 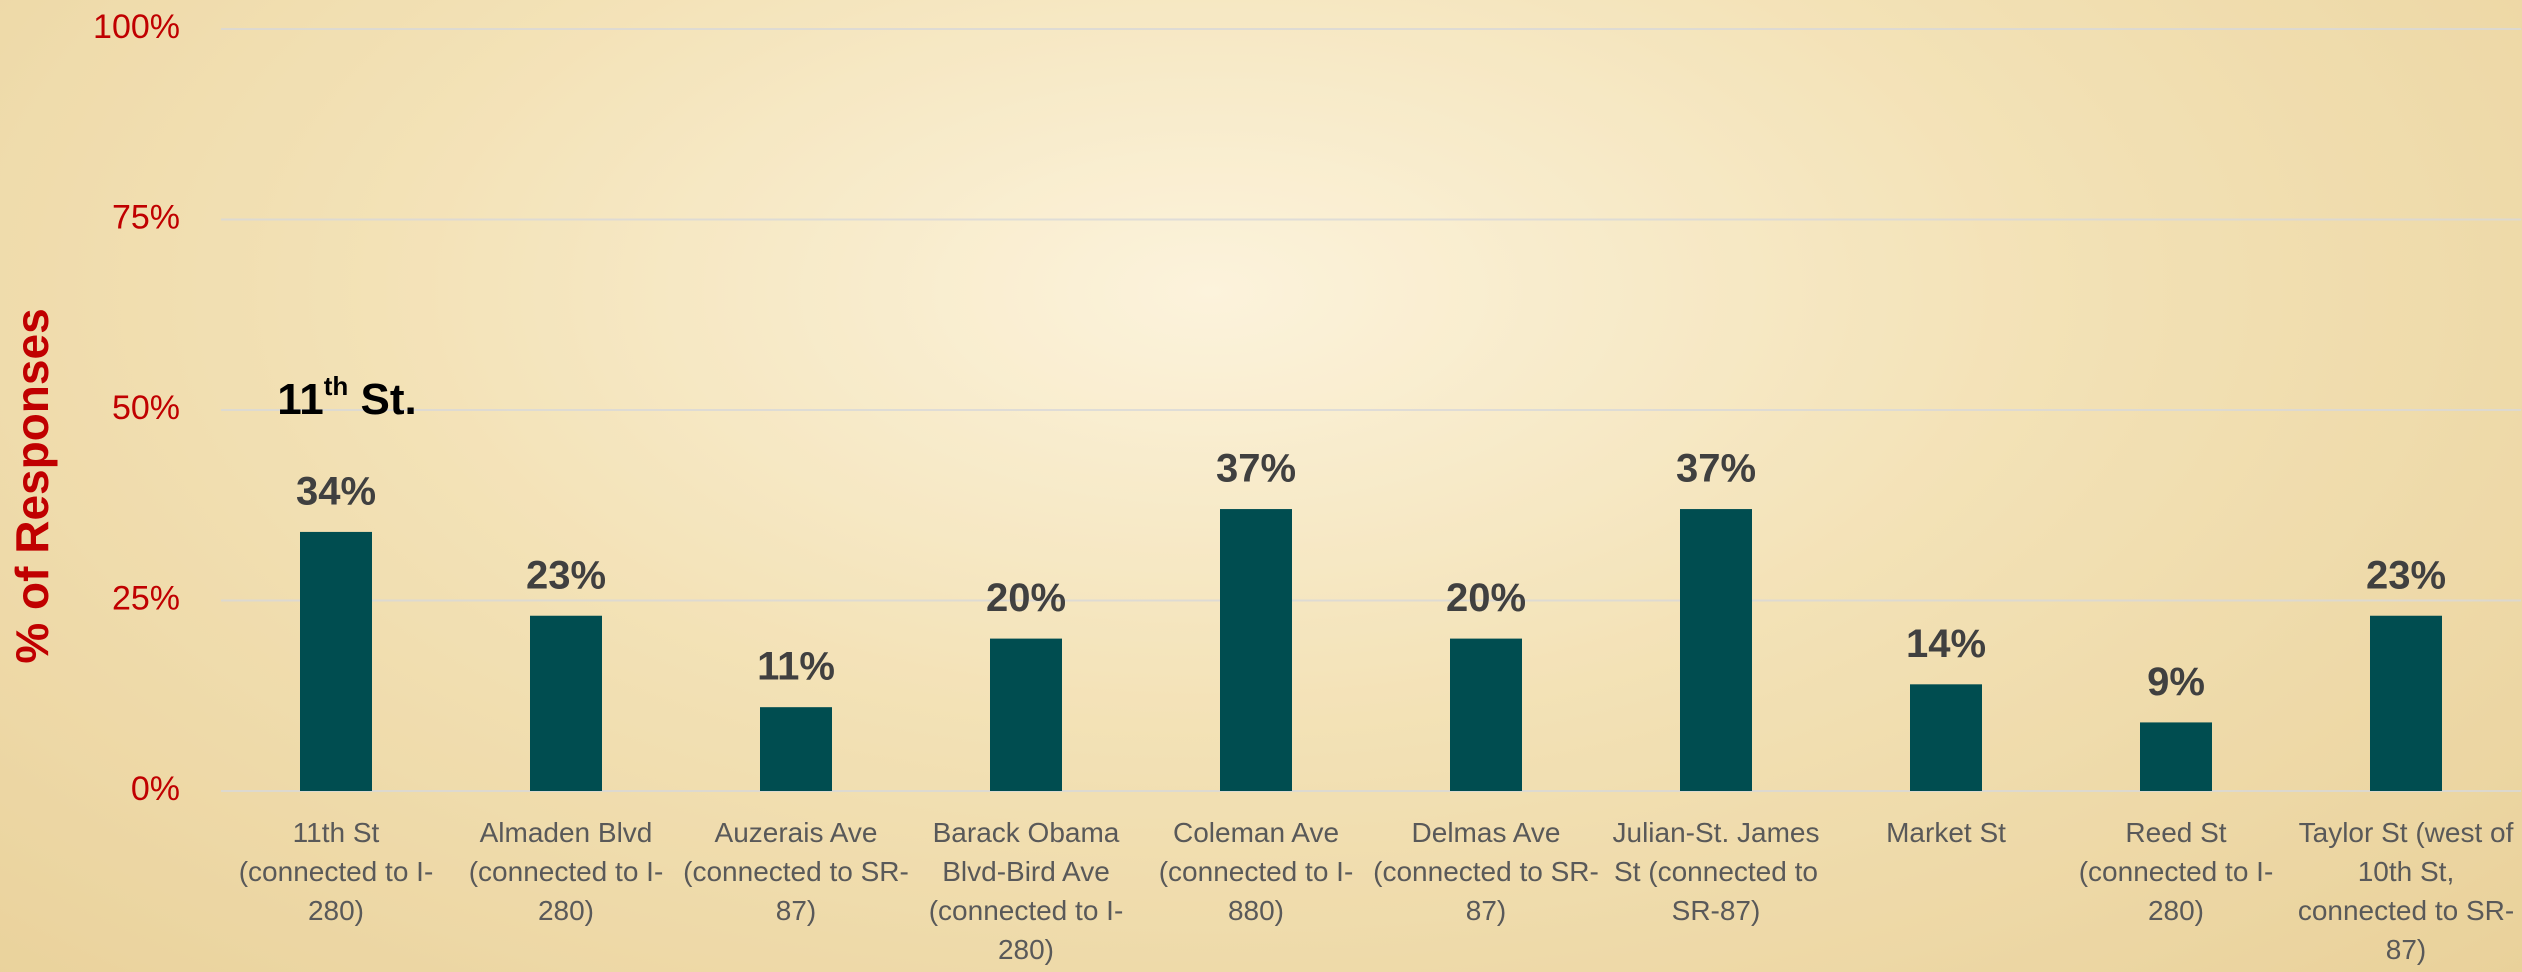 I want to click on y-tick-label: 50%, so click(x=146, y=408).